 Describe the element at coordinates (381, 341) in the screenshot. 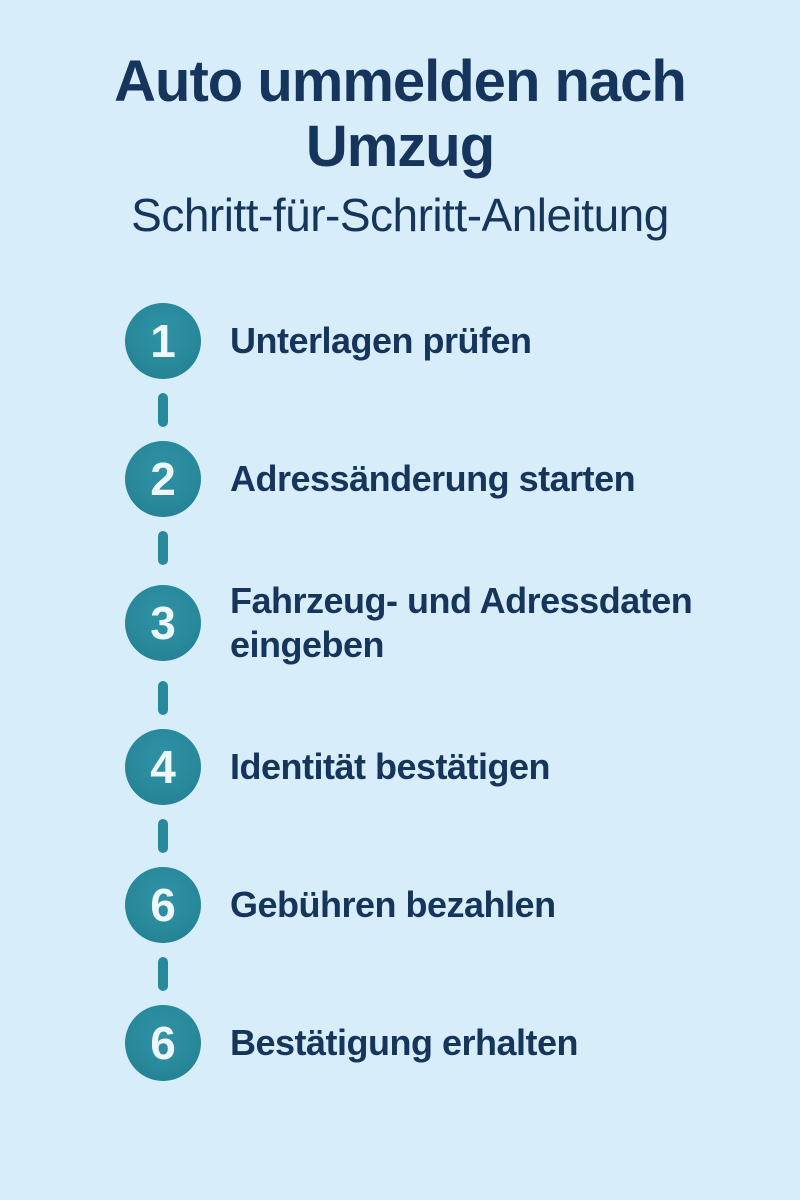

I see `step-label-1: Unterlagen prüfen` at that location.